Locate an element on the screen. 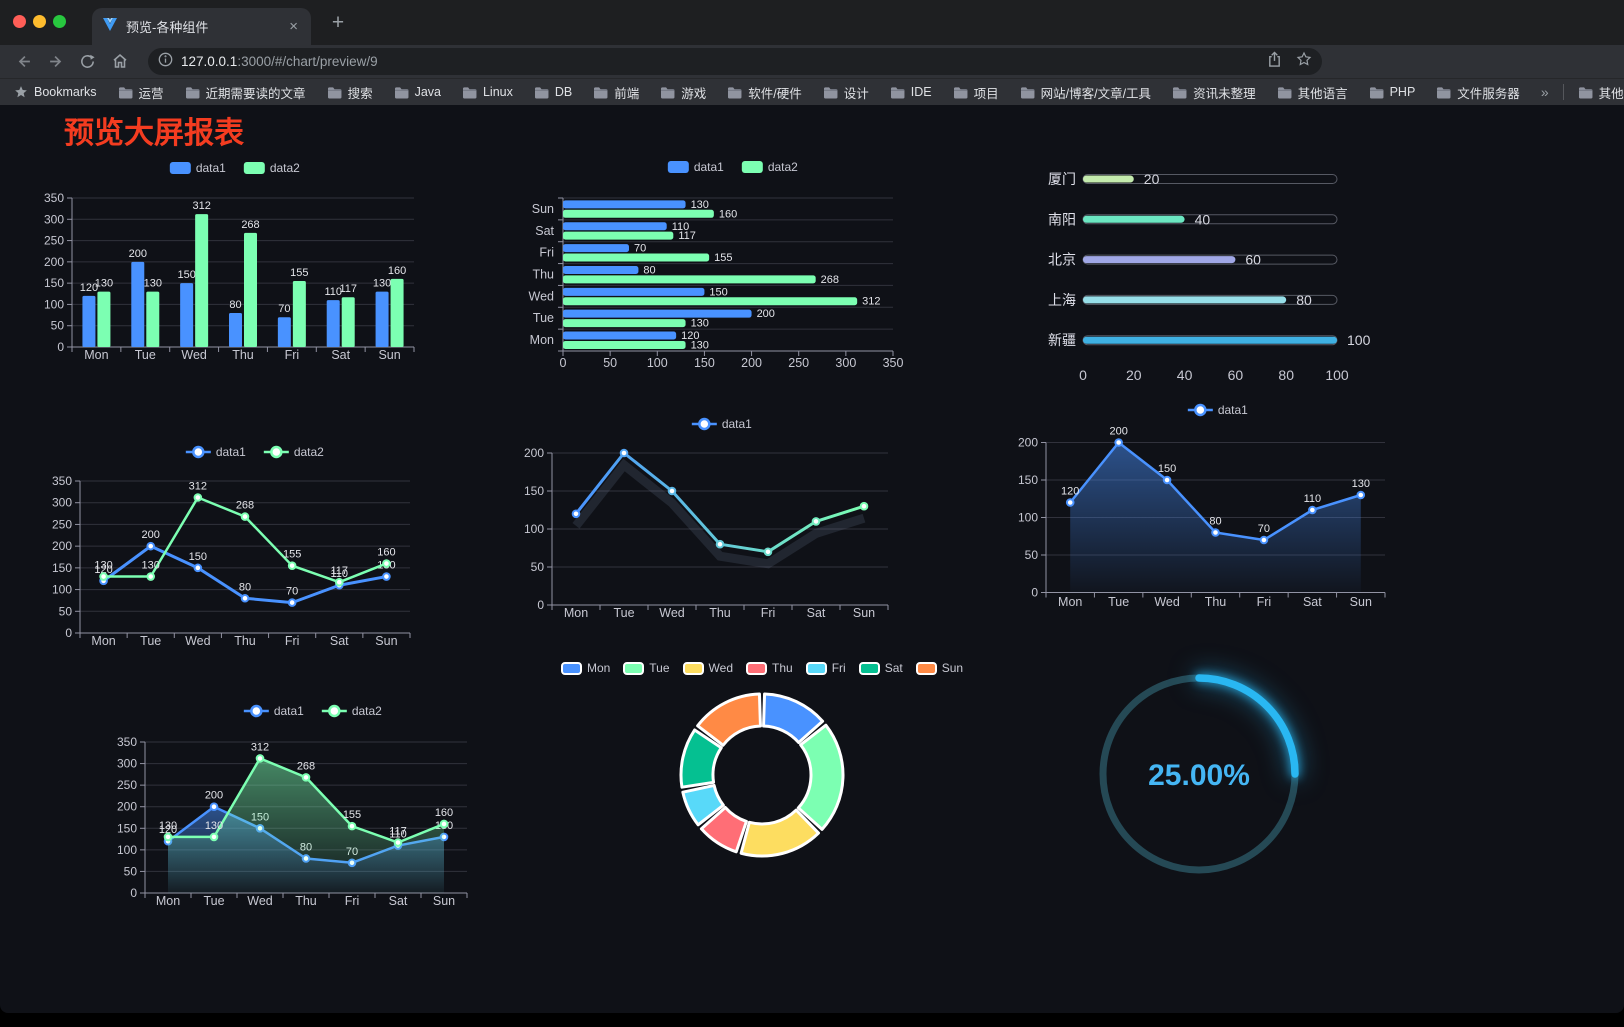 This screenshot has width=1624, height=1027. svg-text: 350 is located at coordinates (127, 742).